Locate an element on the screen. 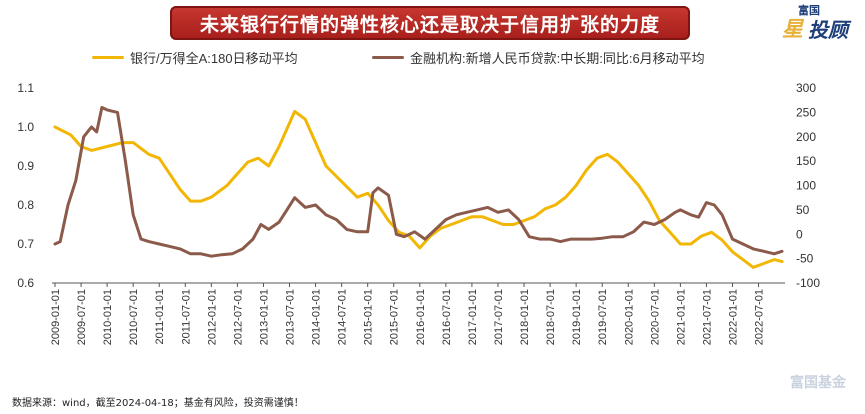 The height and width of the screenshot is (414, 865). left-tick-label: 0.9 is located at coordinates (25, 166).